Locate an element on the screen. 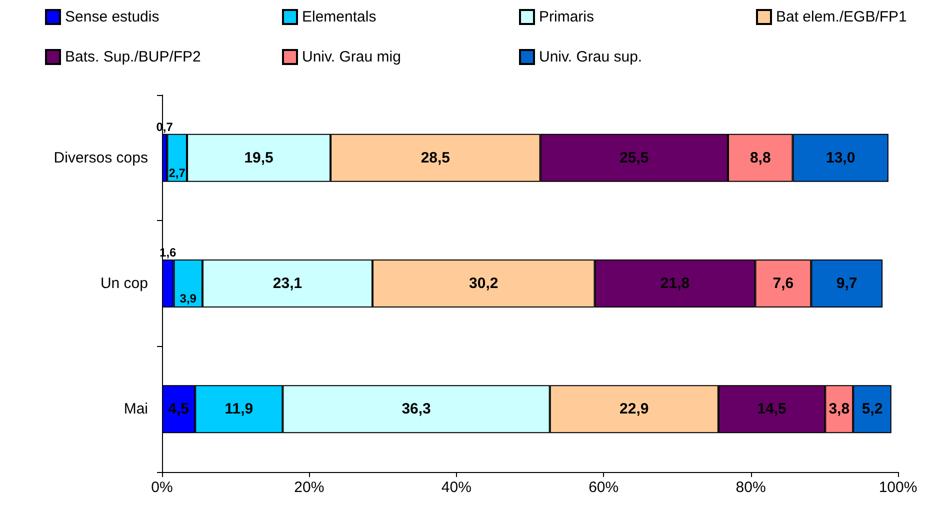  y-tick-label: Diversos cops is located at coordinates (101, 157).